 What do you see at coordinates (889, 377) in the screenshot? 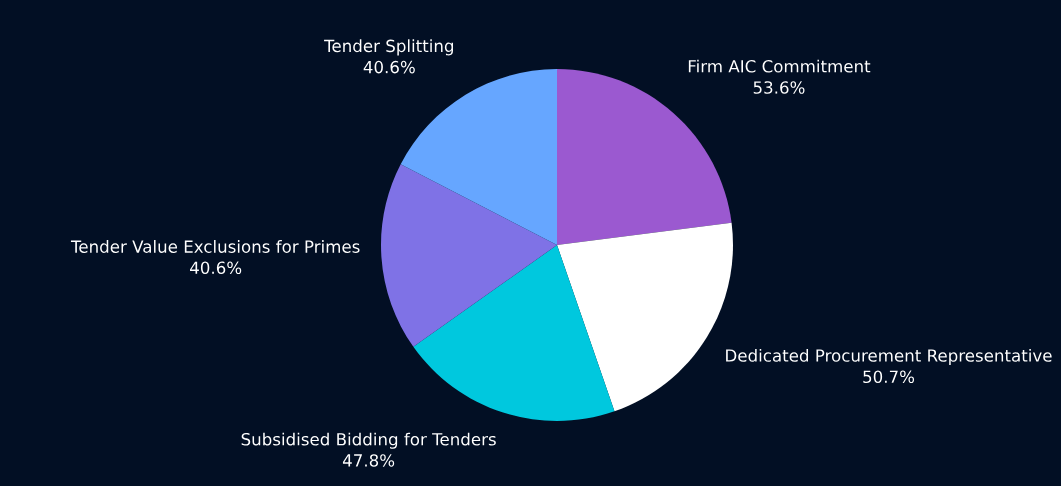
I see `data-label: 50.7%` at bounding box center [889, 377].